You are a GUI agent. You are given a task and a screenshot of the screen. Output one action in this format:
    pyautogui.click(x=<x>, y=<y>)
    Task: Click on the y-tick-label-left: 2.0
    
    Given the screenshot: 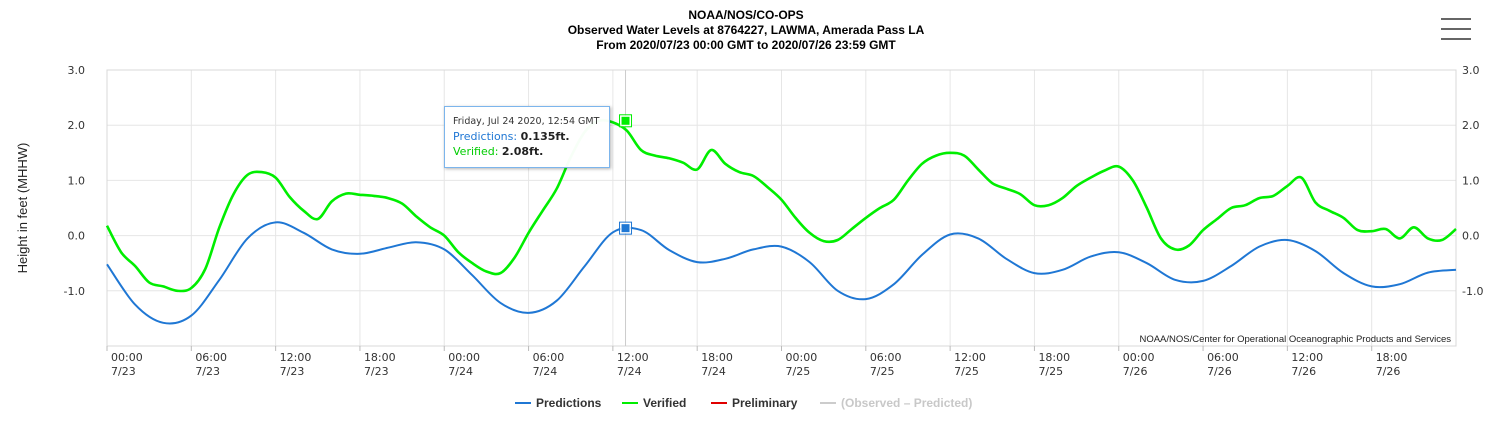 What is the action you would take?
    pyautogui.click(x=77, y=125)
    